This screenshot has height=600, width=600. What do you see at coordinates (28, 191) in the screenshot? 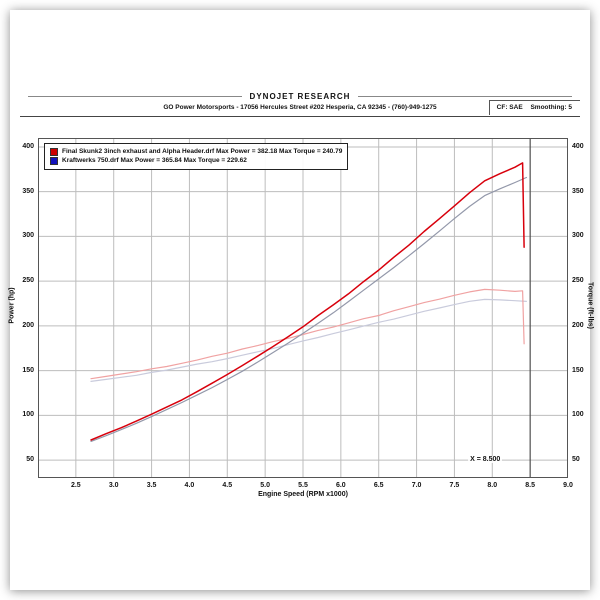
I see `y-tick-label-left: 350` at bounding box center [28, 191].